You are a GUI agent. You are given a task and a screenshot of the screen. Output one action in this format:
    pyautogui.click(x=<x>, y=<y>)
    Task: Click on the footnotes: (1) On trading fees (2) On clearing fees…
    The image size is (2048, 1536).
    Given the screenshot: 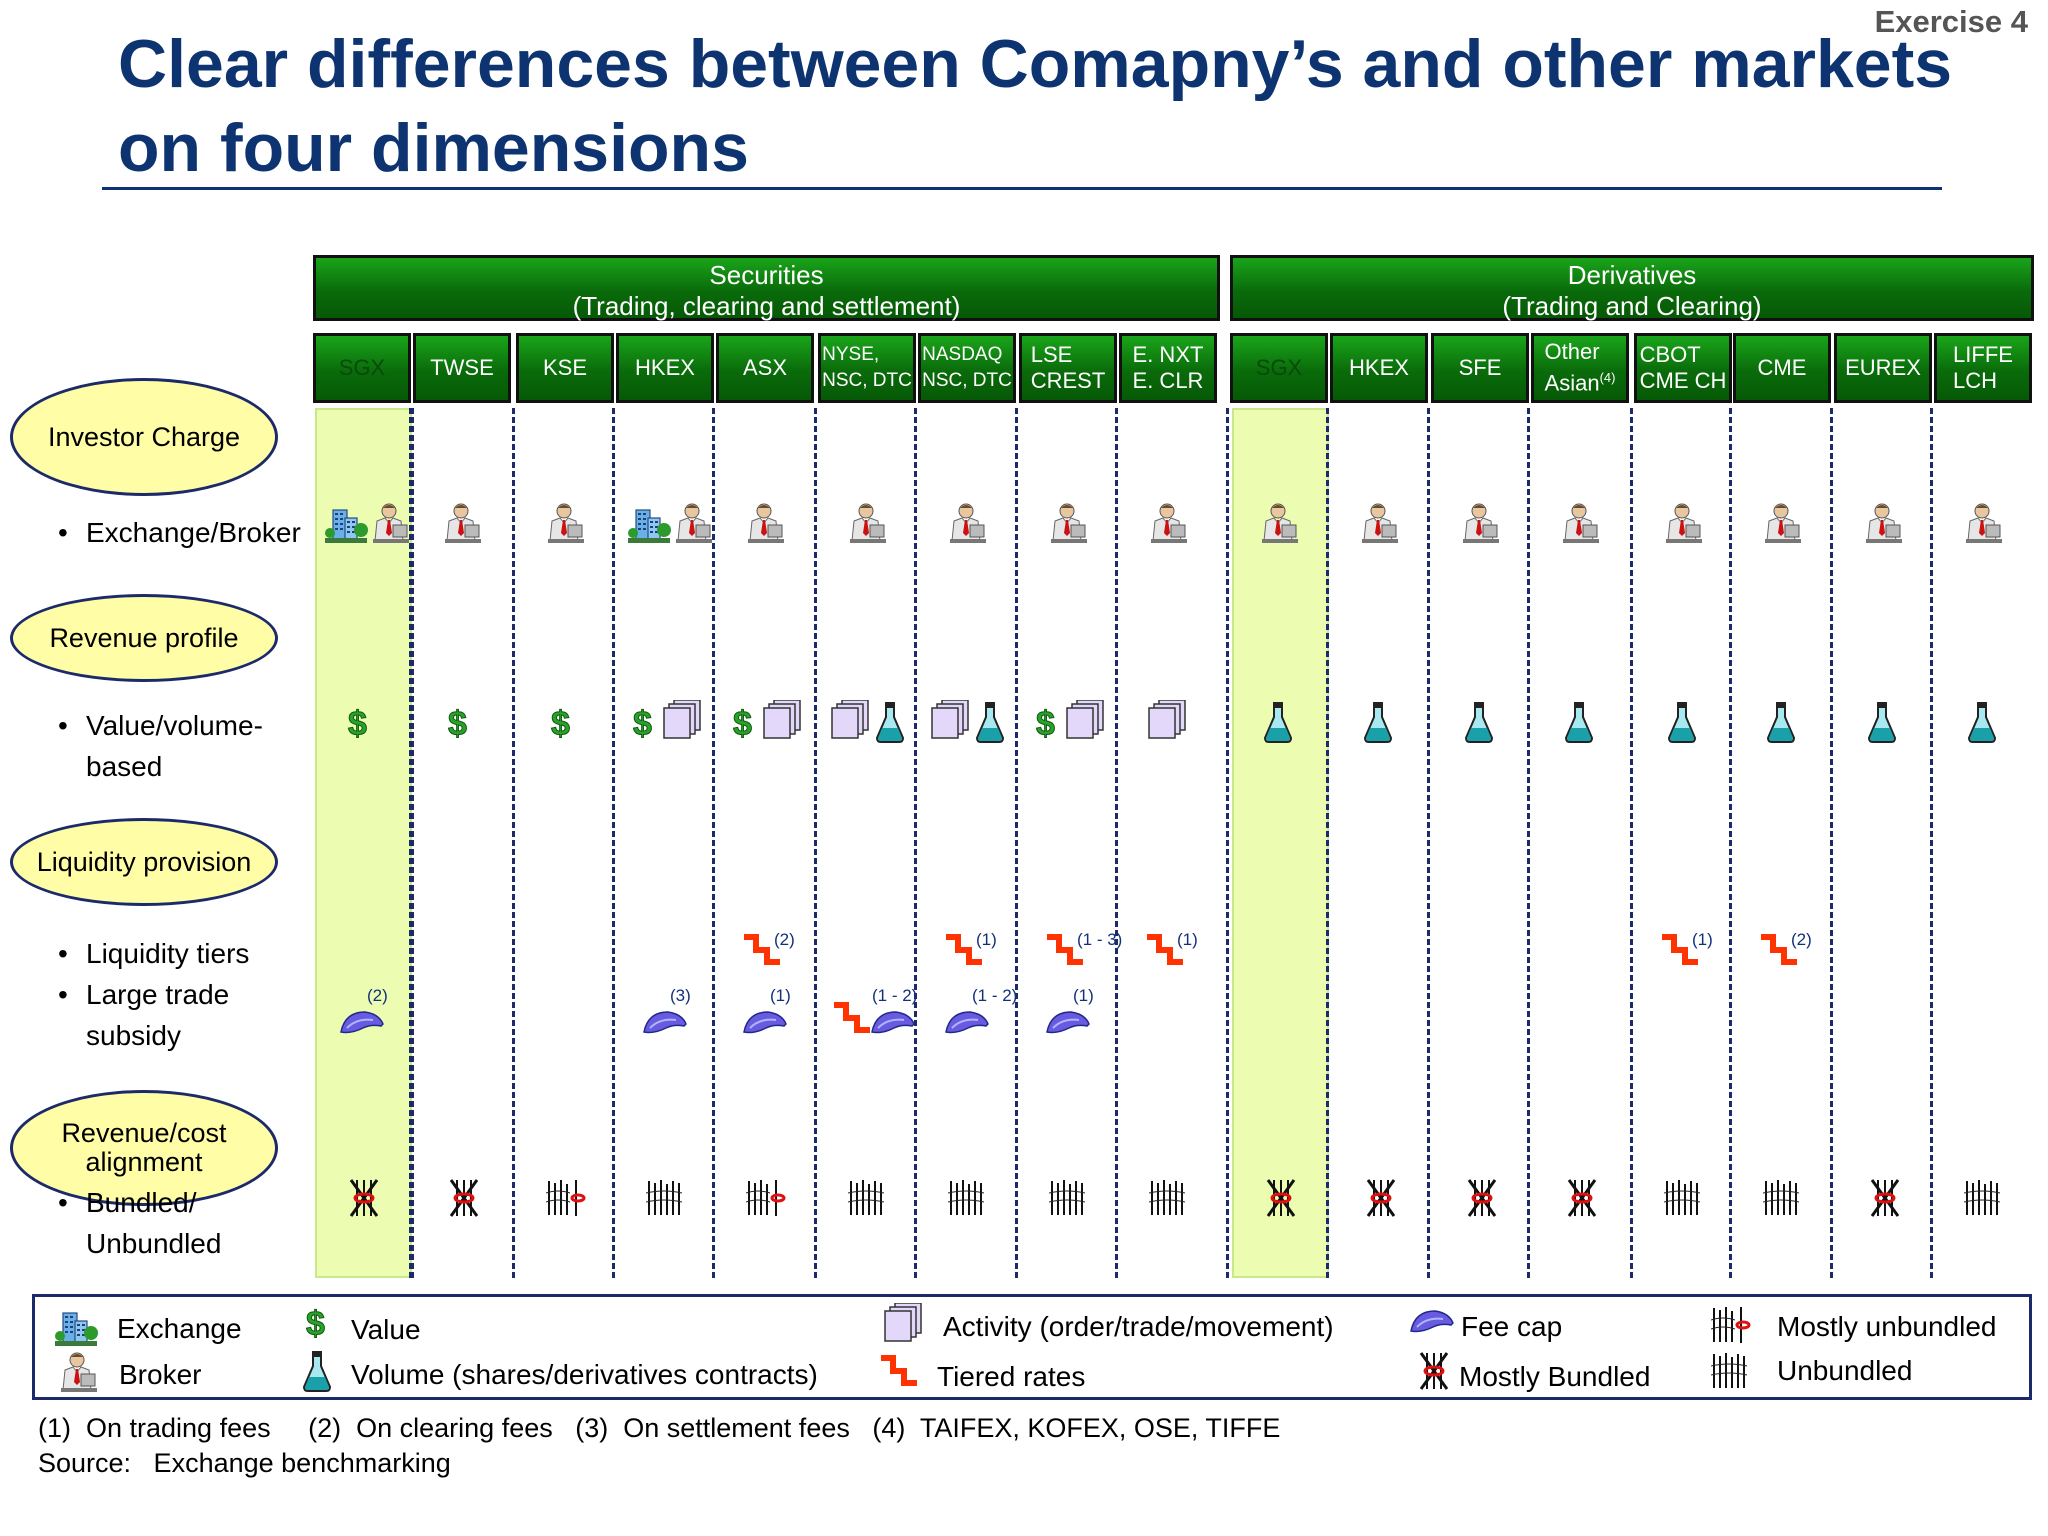 What is the action you would take?
    pyautogui.click(x=659, y=1428)
    